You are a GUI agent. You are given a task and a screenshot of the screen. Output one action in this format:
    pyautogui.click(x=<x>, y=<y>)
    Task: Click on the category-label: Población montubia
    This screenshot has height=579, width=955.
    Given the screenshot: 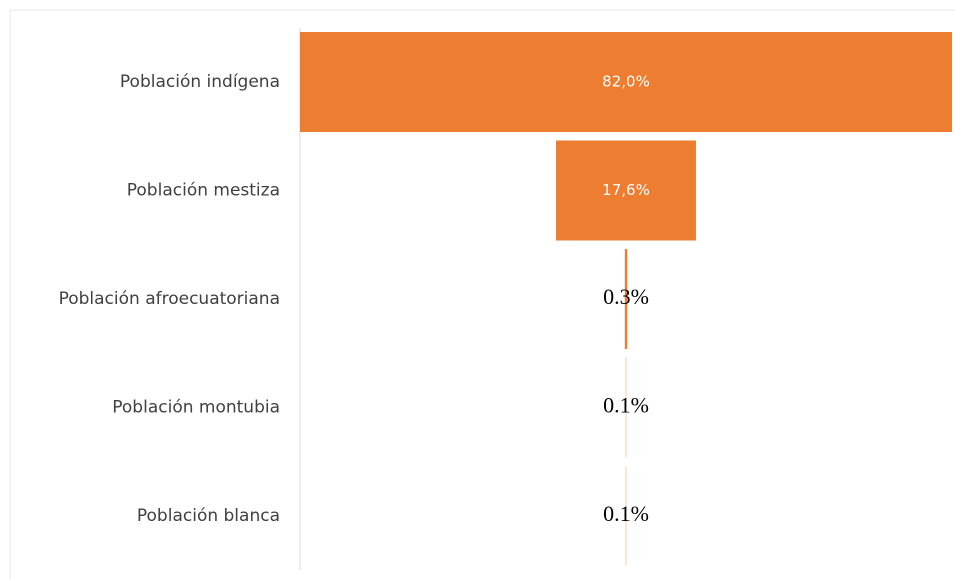 What is the action you would take?
    pyautogui.click(x=196, y=408)
    